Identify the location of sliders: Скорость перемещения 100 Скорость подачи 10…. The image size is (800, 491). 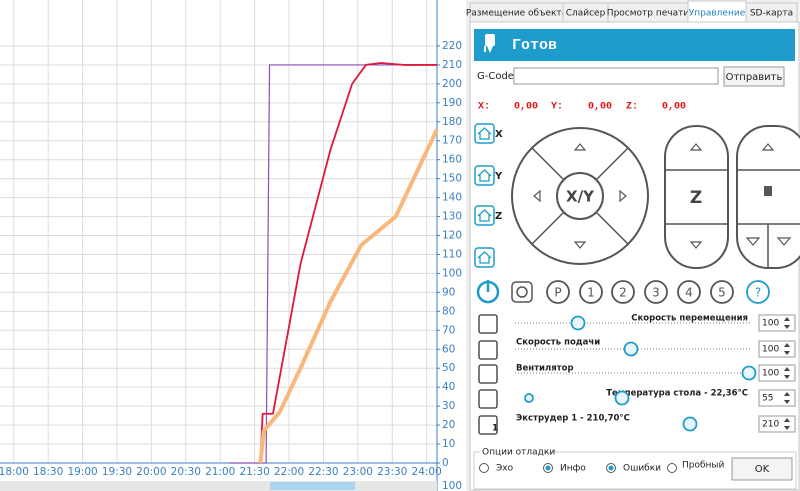
(637, 374).